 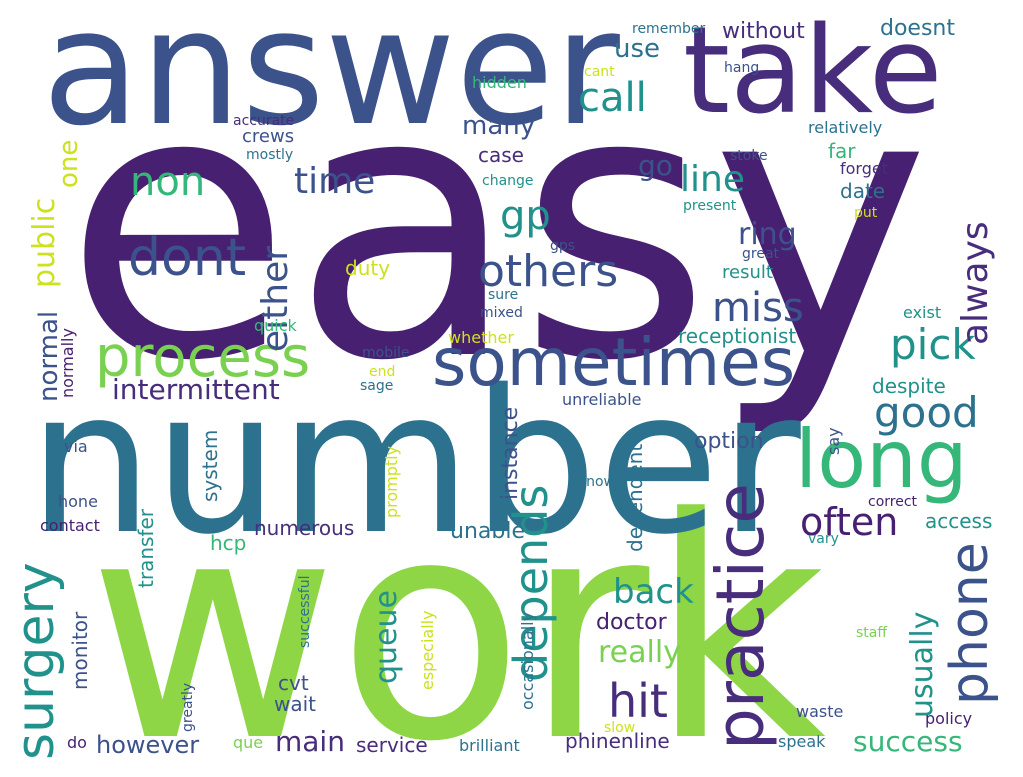 I want to click on word-quick: quick, so click(x=275, y=325).